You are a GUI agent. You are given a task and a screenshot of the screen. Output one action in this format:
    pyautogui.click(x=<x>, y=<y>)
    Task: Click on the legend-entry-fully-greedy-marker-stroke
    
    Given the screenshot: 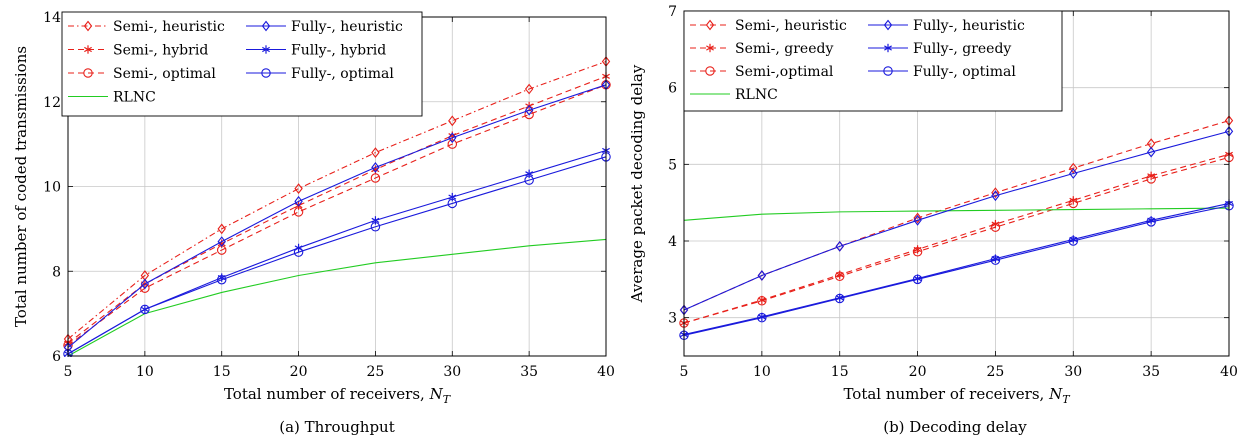 What is the action you would take?
    pyautogui.click(x=888, y=48)
    